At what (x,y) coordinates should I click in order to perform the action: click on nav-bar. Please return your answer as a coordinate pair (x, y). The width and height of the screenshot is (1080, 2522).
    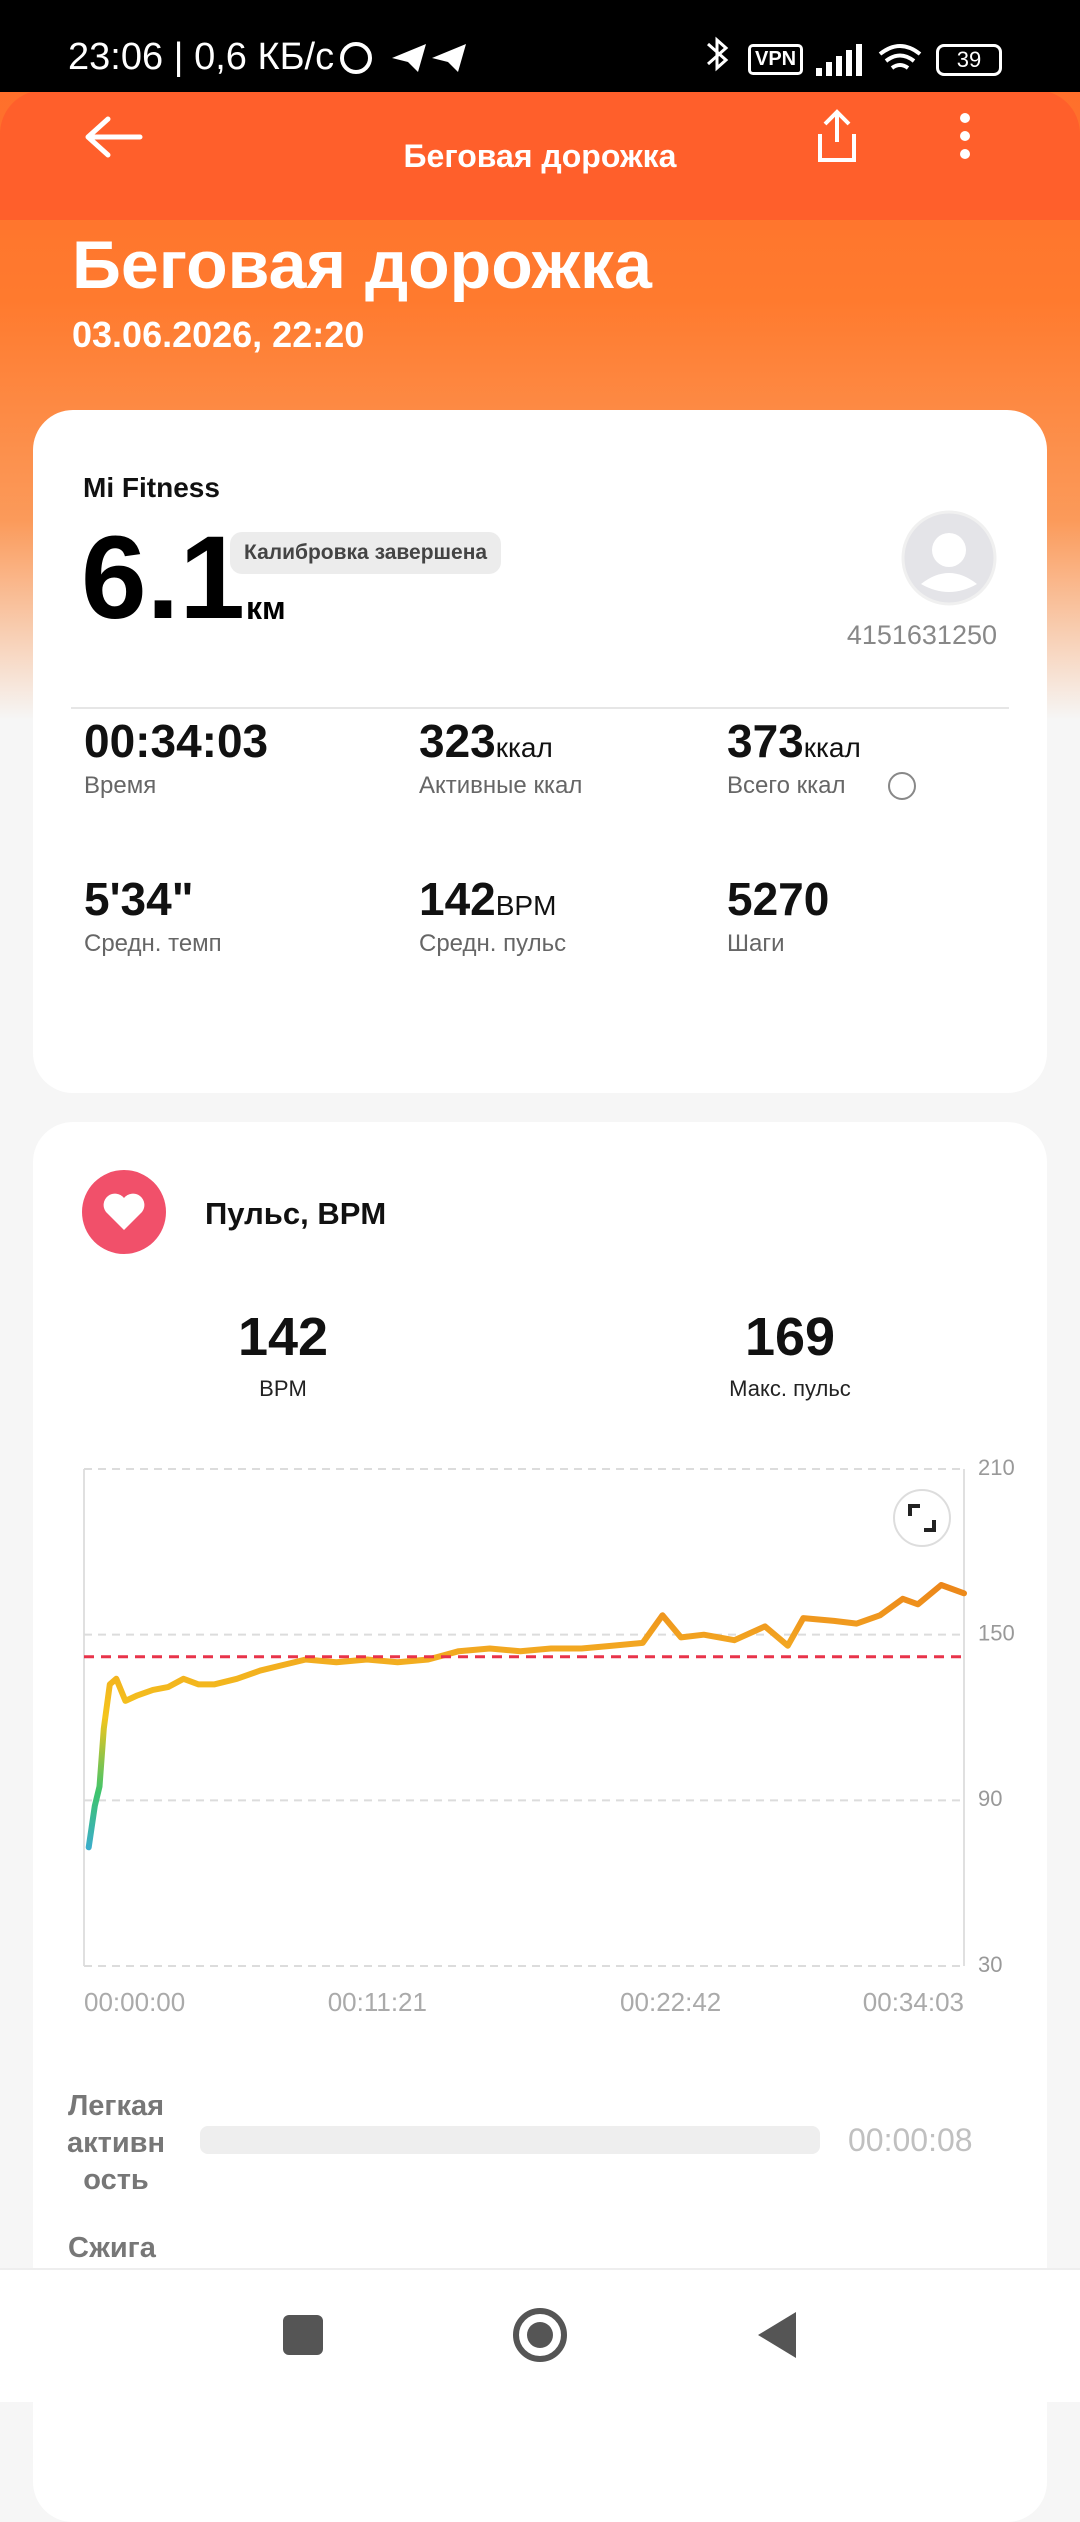
    Looking at the image, I should click on (540, 2335).